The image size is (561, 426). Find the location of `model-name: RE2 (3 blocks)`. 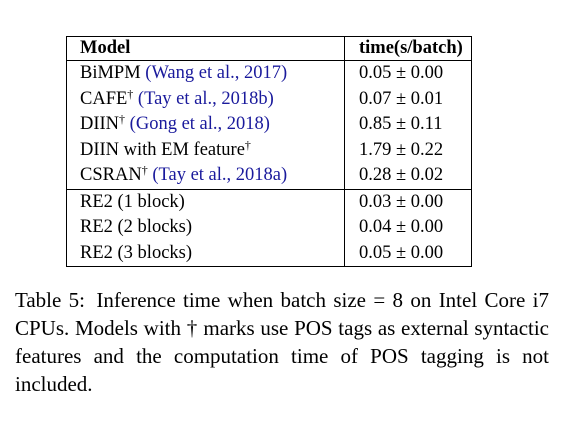

model-name: RE2 (3 blocks) is located at coordinates (205, 253).